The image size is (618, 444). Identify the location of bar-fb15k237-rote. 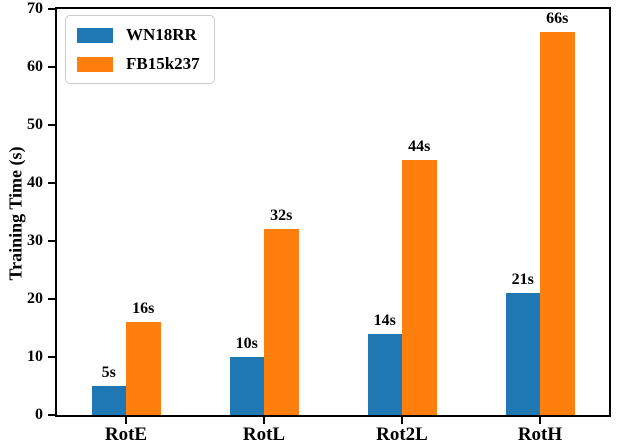
(143, 368).